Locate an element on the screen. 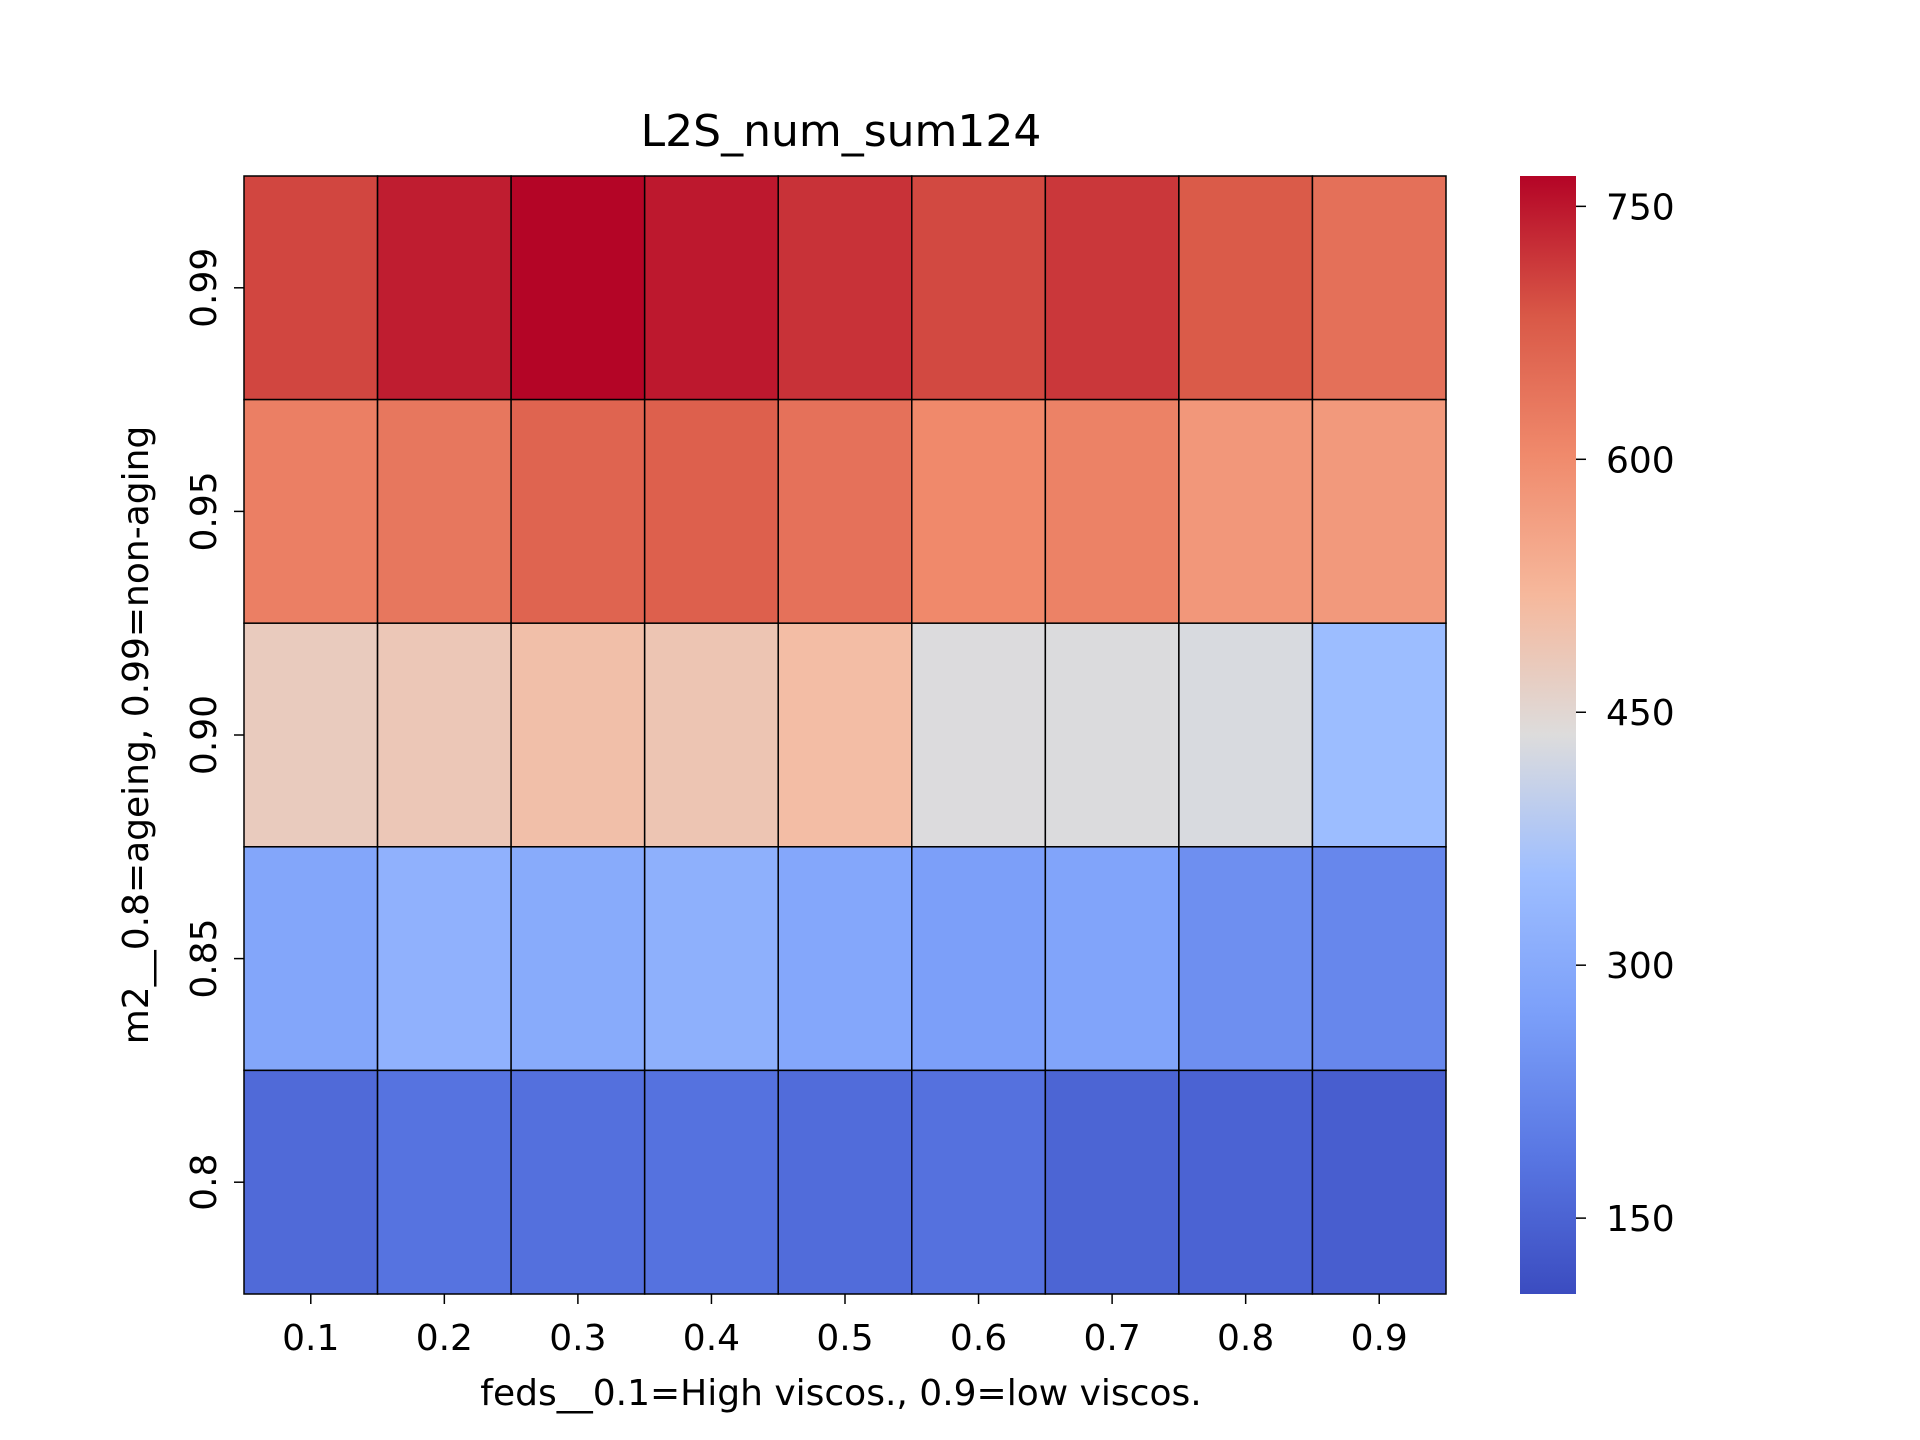 The height and width of the screenshot is (1440, 1920). colorbar-ticks: 150 300 450 600 750 is located at coordinates (1625, 713).